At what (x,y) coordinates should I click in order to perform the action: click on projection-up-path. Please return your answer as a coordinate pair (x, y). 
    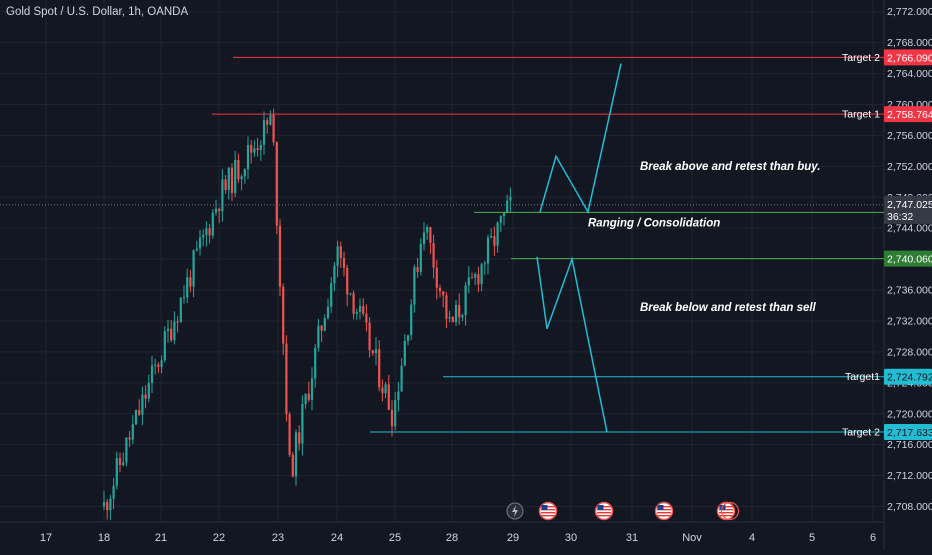
    Looking at the image, I should click on (580, 139).